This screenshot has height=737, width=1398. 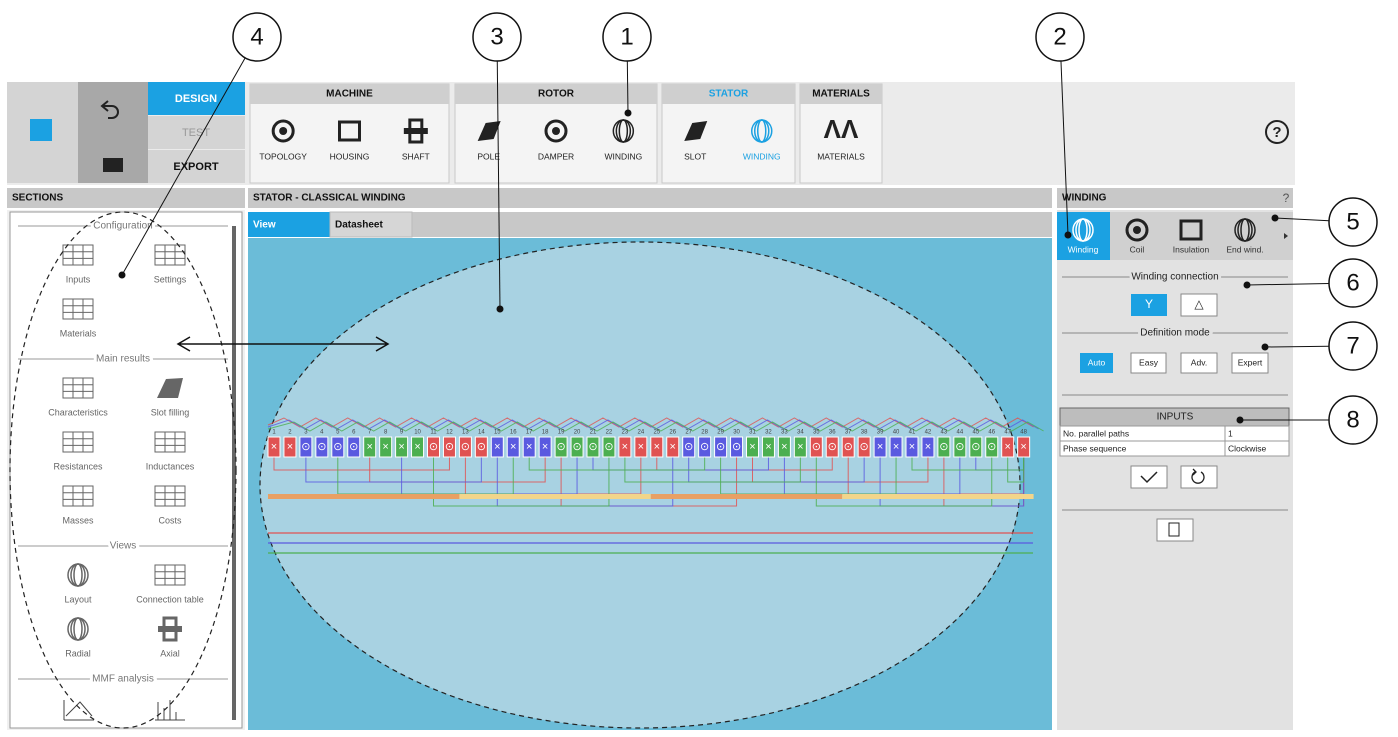 What do you see at coordinates (465, 433) in the screenshot?
I see `slot-number: 13` at bounding box center [465, 433].